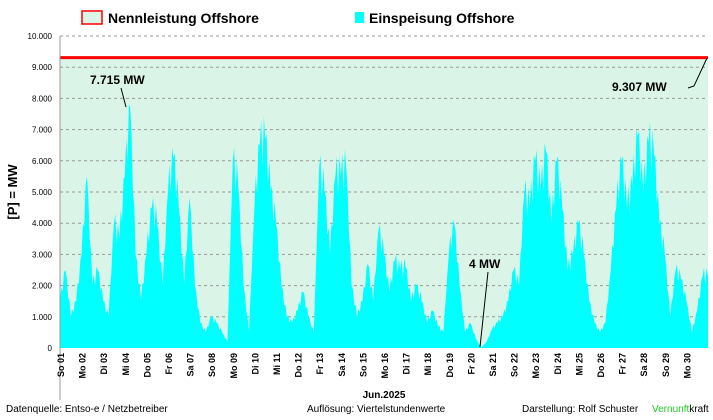  I want to click on x-tick-label: Fr 06, so click(169, 364).